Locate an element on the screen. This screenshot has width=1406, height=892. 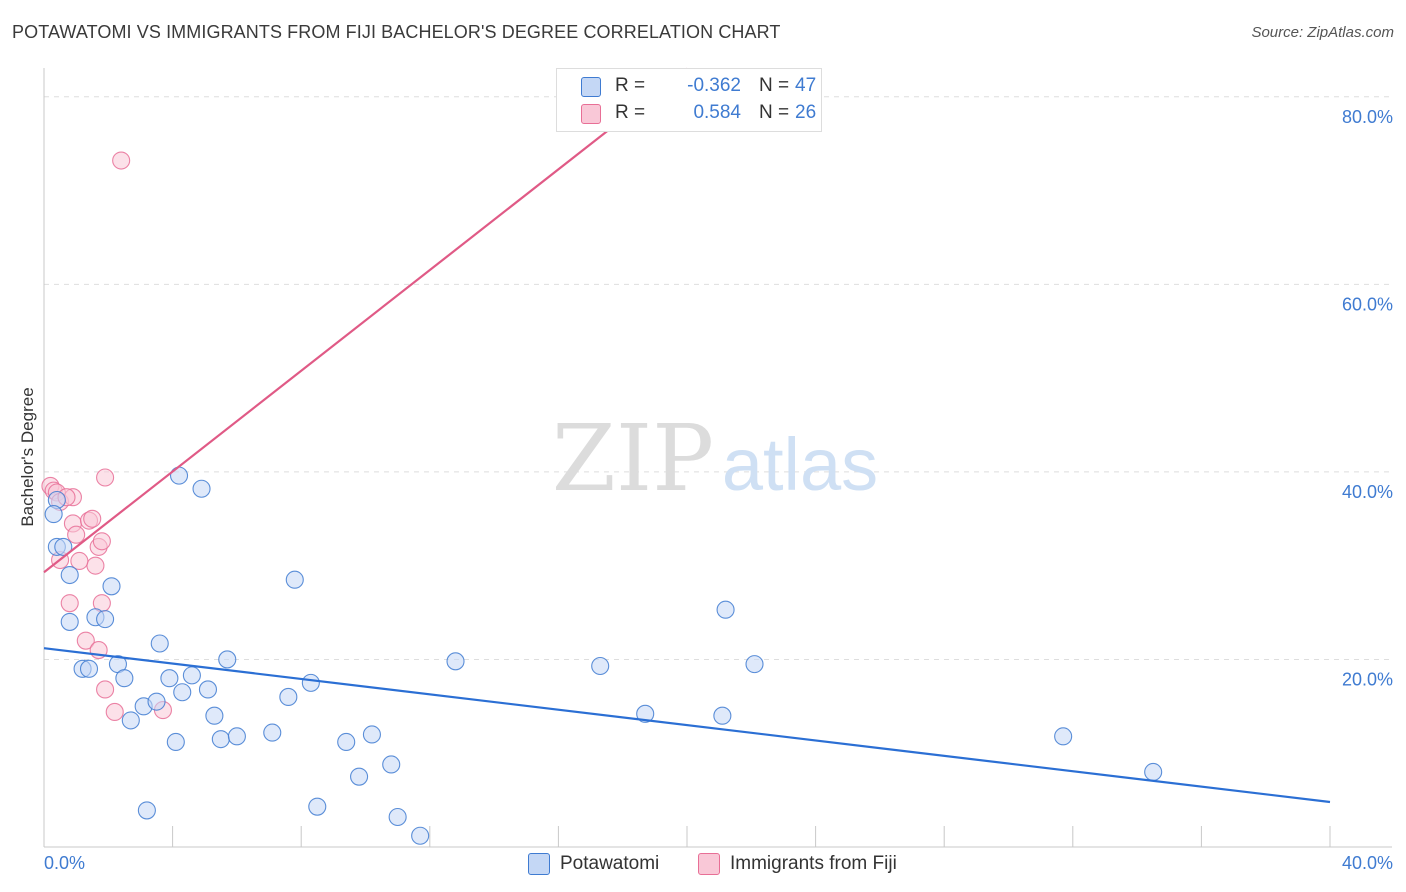
y-tick-label: 60.0% is located at coordinates (1367, 304).